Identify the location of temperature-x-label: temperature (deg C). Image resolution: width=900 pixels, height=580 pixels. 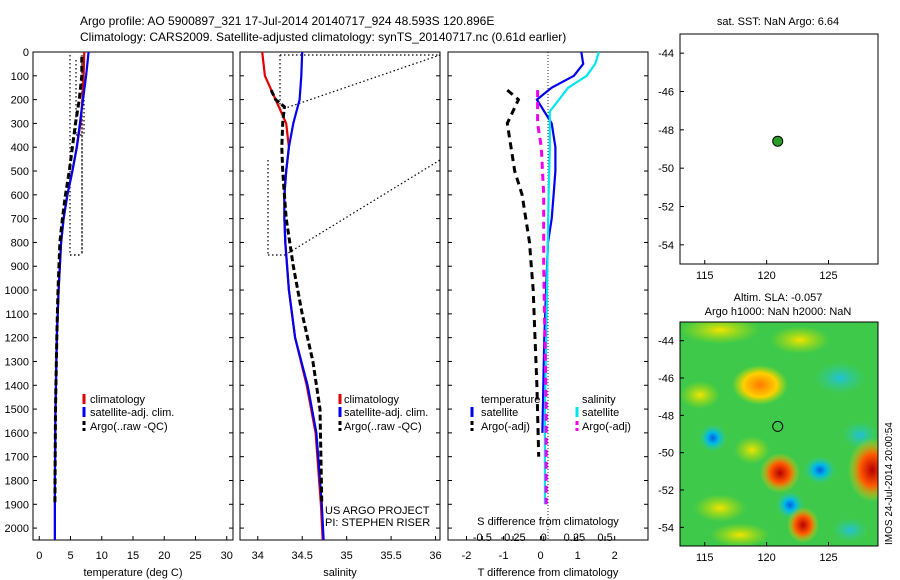
(132, 573).